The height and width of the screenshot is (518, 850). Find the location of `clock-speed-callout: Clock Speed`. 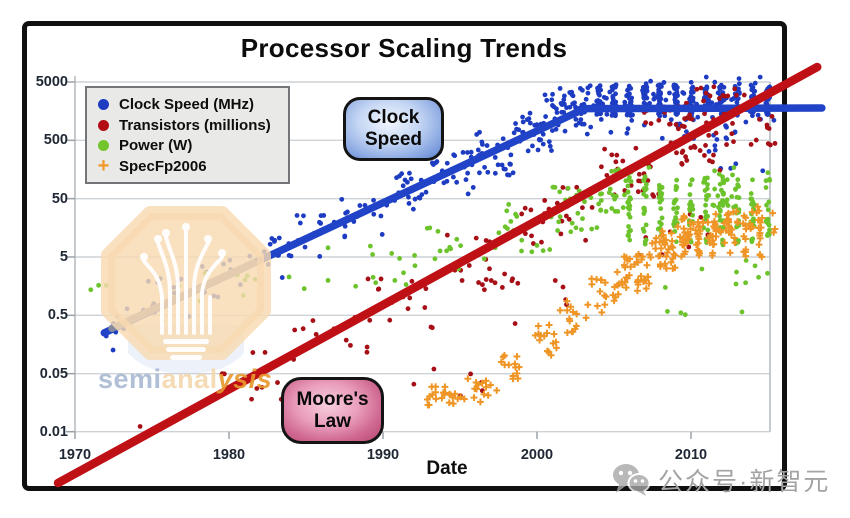

clock-speed-callout: Clock Speed is located at coordinates (393, 129).